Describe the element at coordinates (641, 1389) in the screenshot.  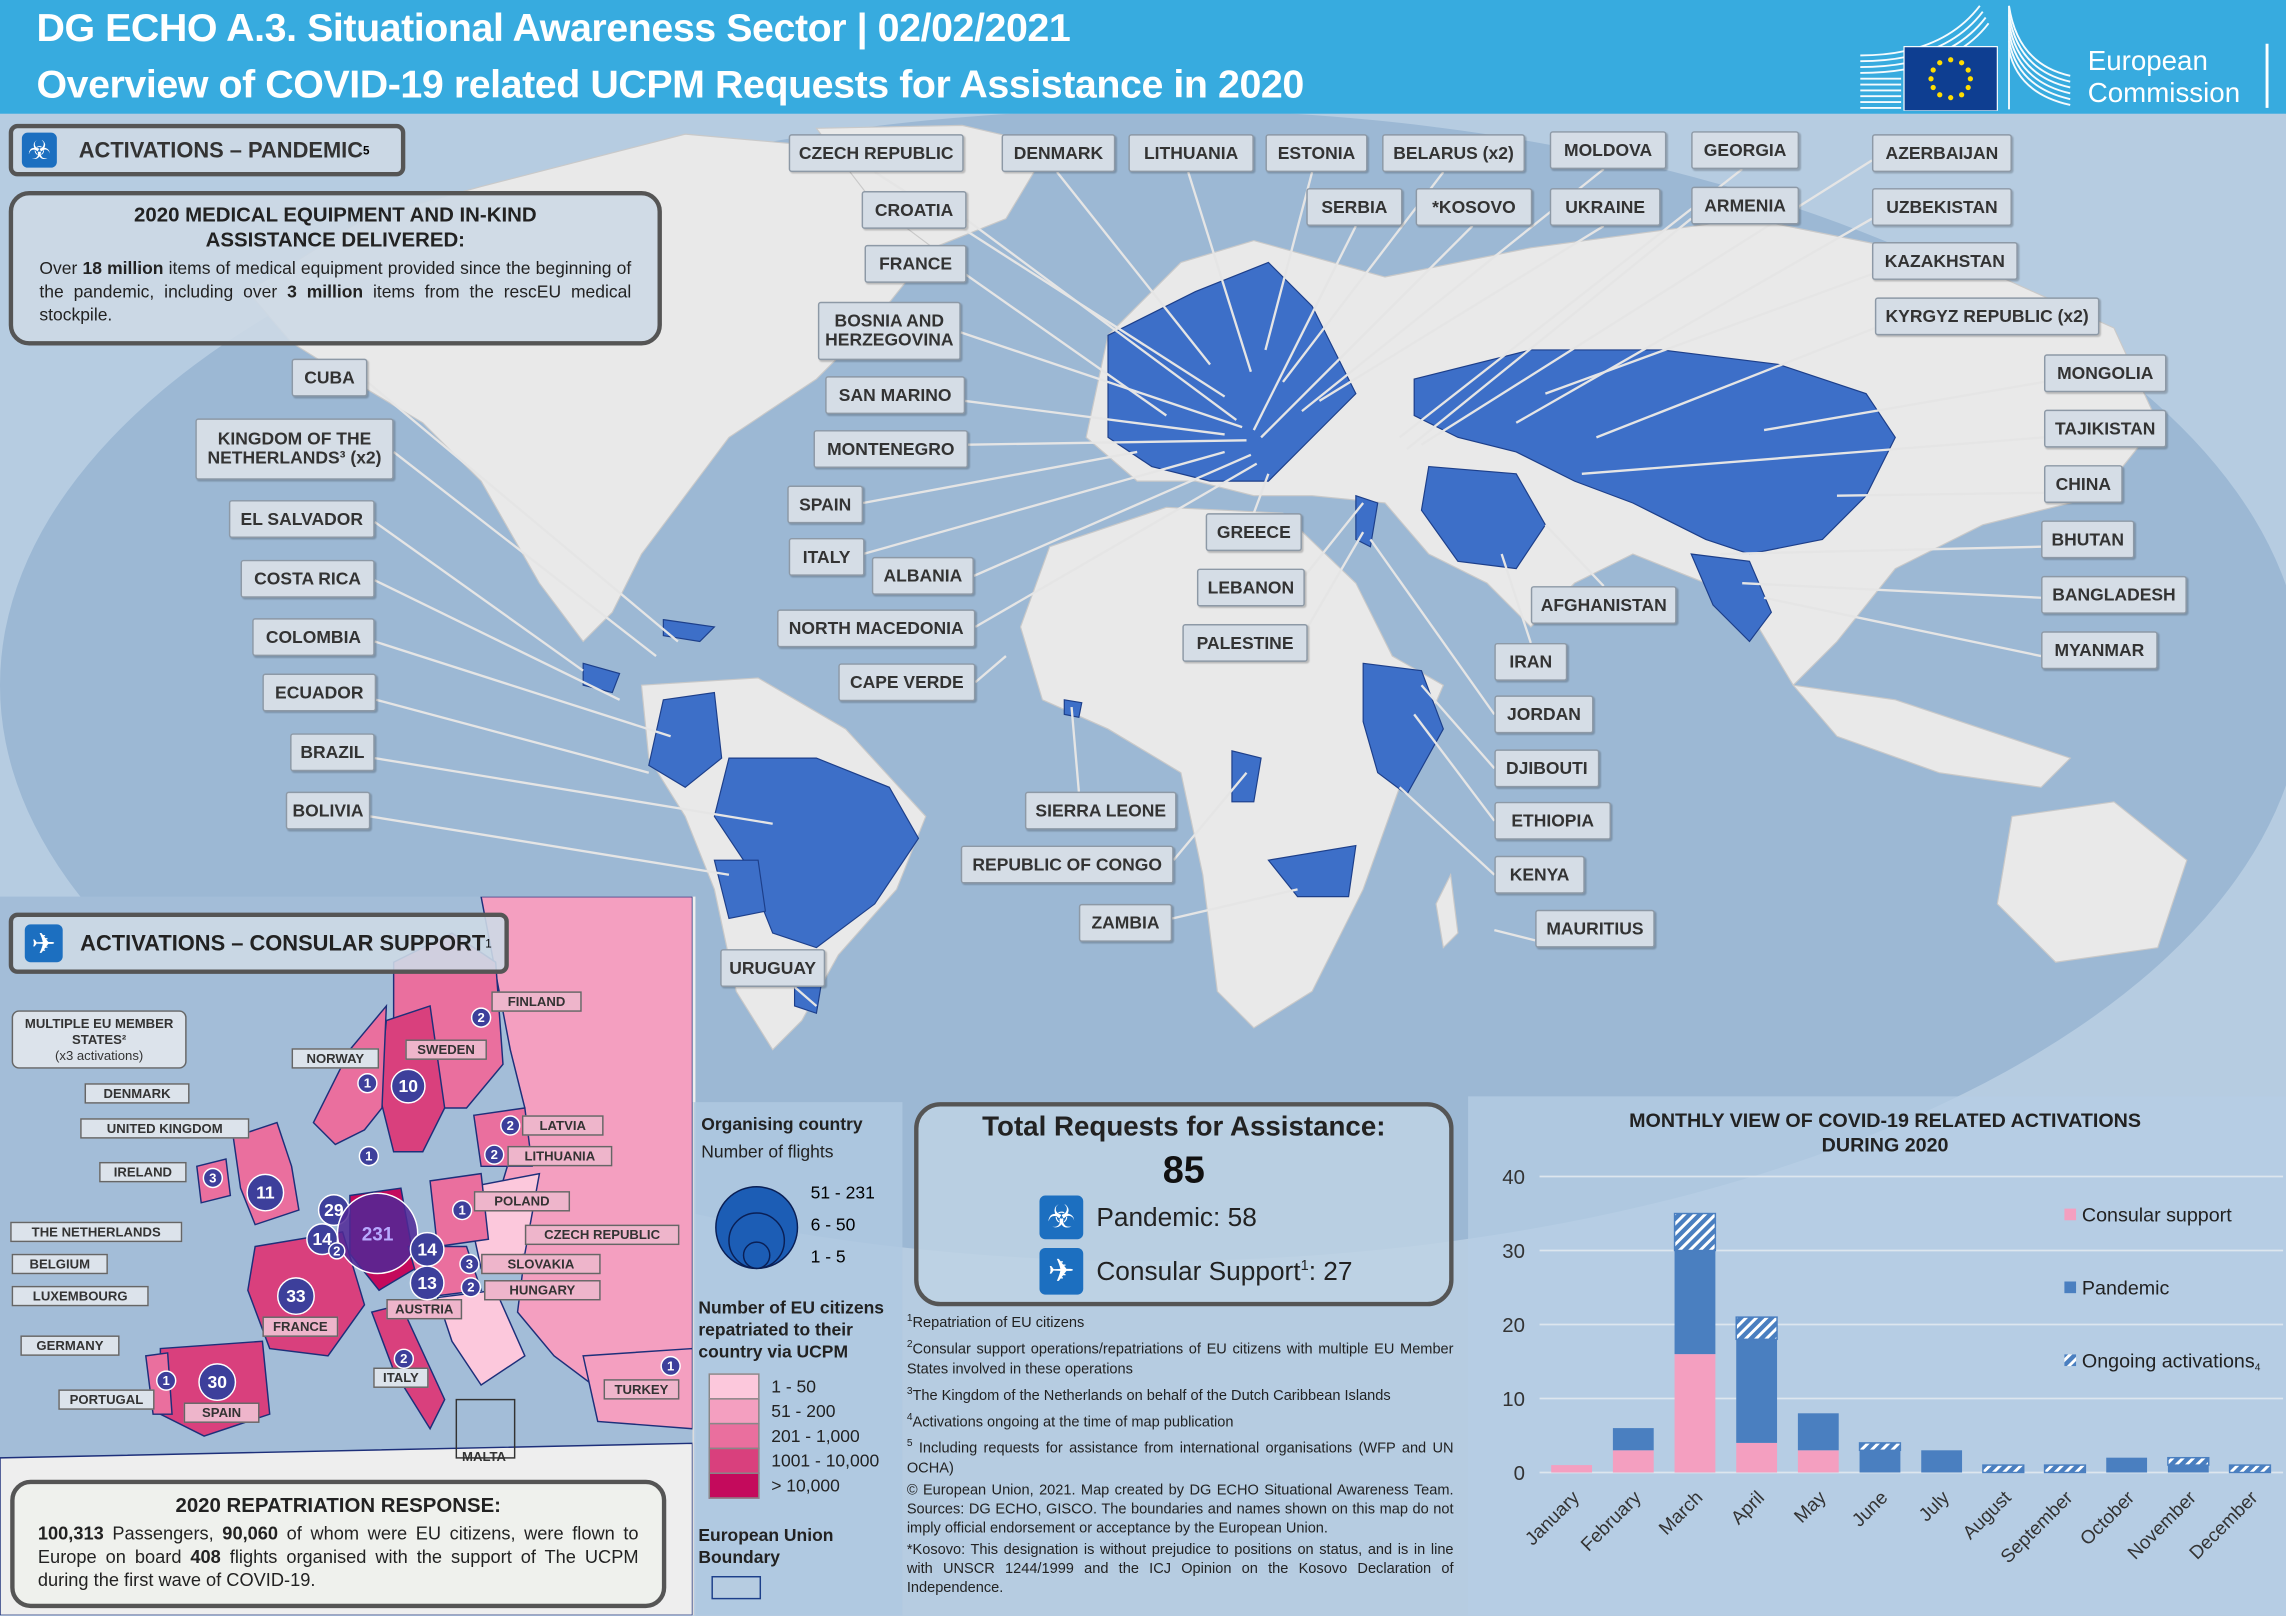
I see `consular-label-turkey: TURKEY` at that location.